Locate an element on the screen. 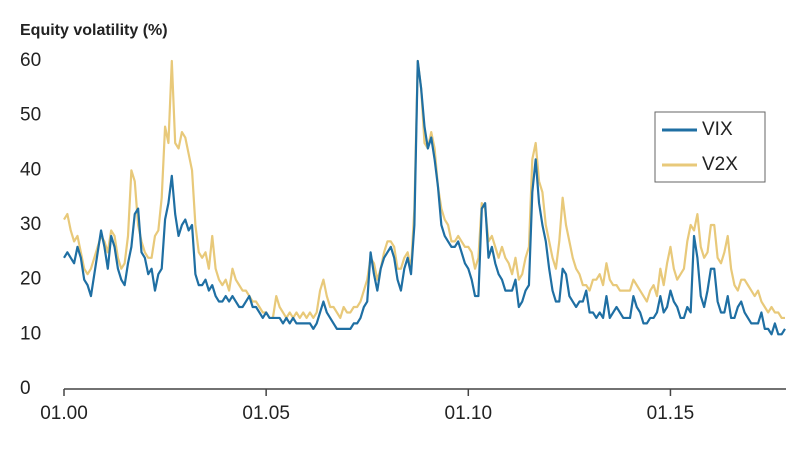 The image size is (811, 454). x-tick-label: 01.10 is located at coordinates (469, 413).